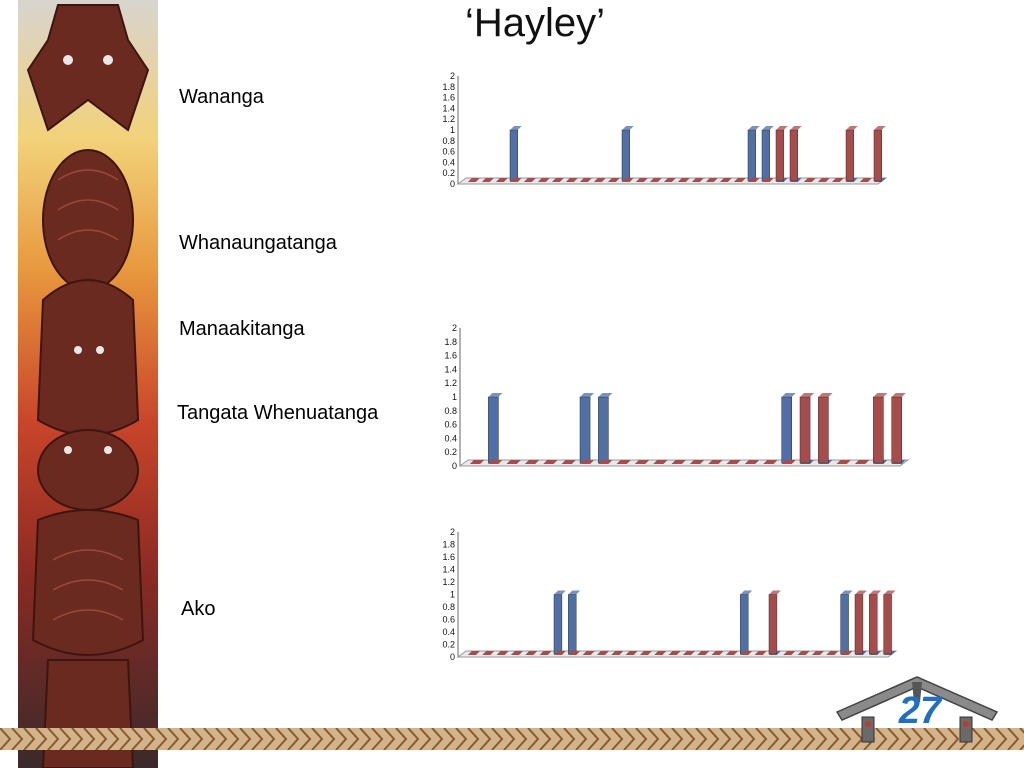 The height and width of the screenshot is (768, 1024). What do you see at coordinates (448, 620) in the screenshot?
I see `y-tick-label: 0.6` at bounding box center [448, 620].